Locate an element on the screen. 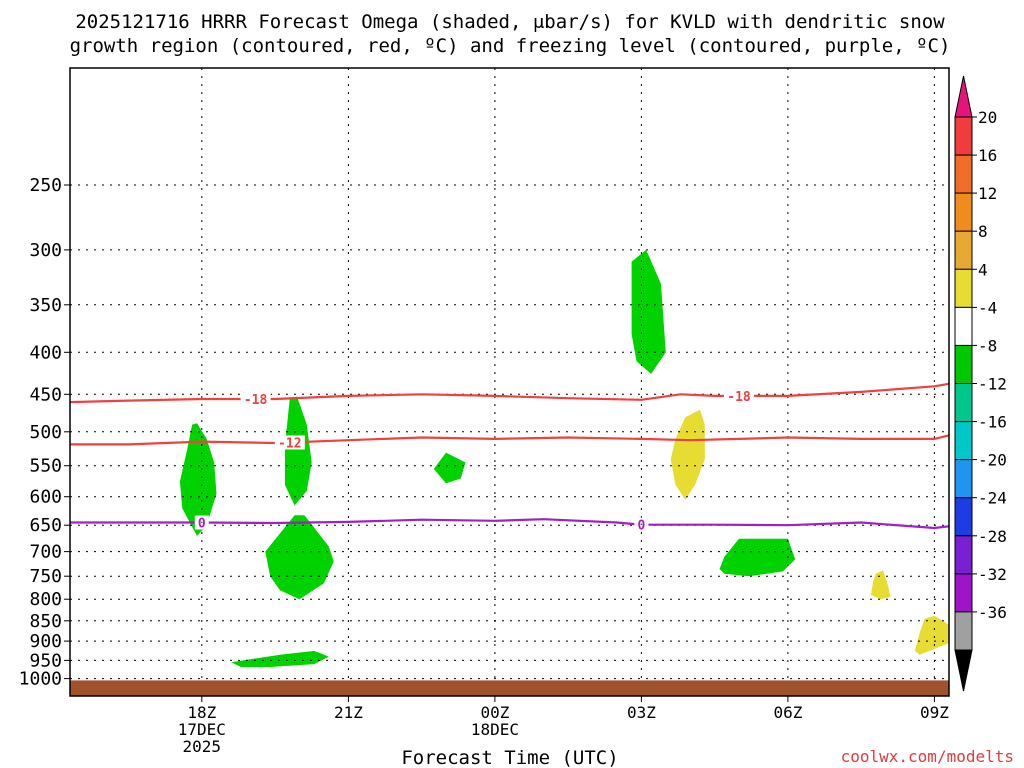 The width and height of the screenshot is (1024, 768). y-tick-label-950: 950 is located at coordinates (45, 660).